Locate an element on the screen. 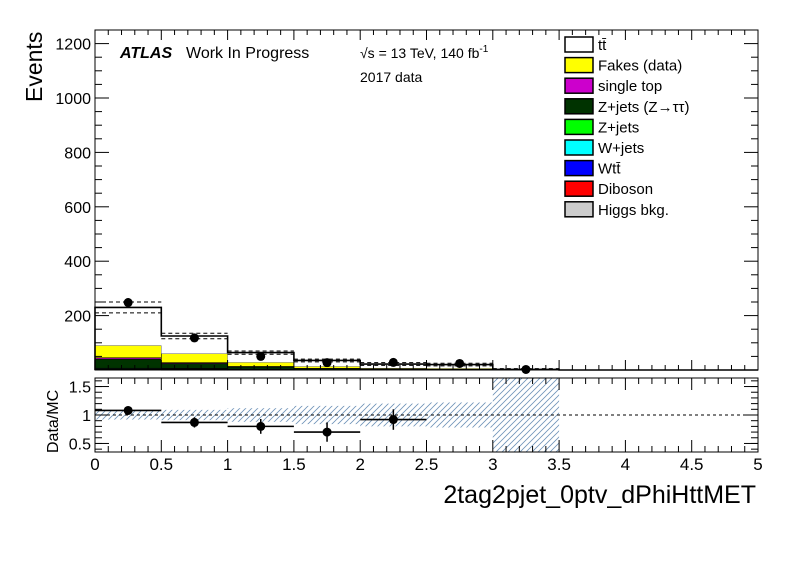 The image size is (798, 579). legend-swatch-higgs-bkg is located at coordinates (579, 209).